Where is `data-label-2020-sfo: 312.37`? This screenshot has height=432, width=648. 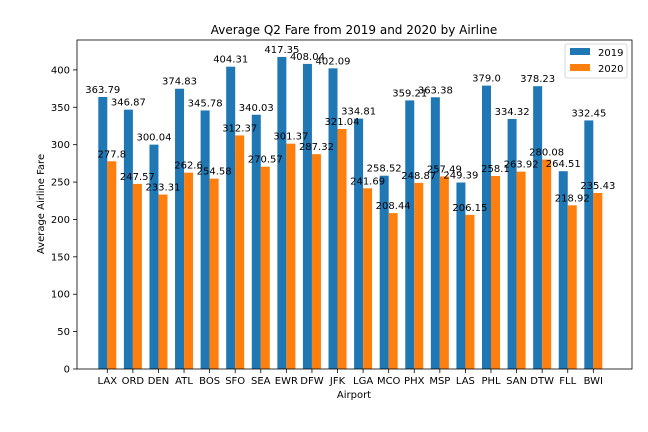
data-label-2020-sfo: 312.37 is located at coordinates (239, 128).